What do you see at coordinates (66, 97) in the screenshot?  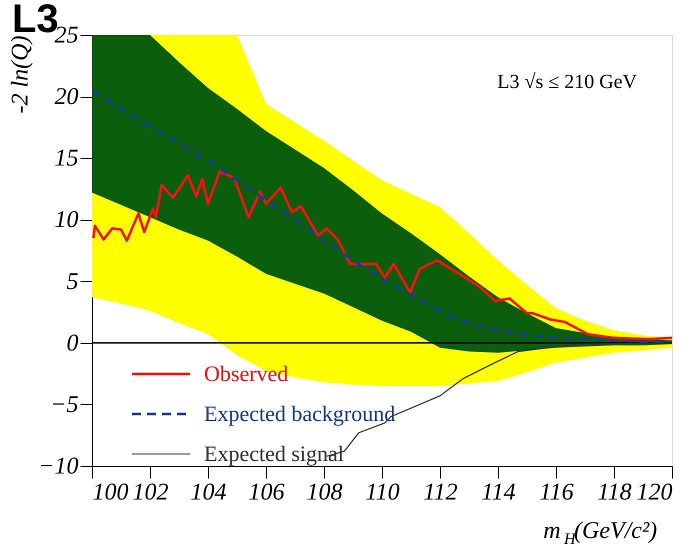 I see `y-tick-label: 20` at bounding box center [66, 97].